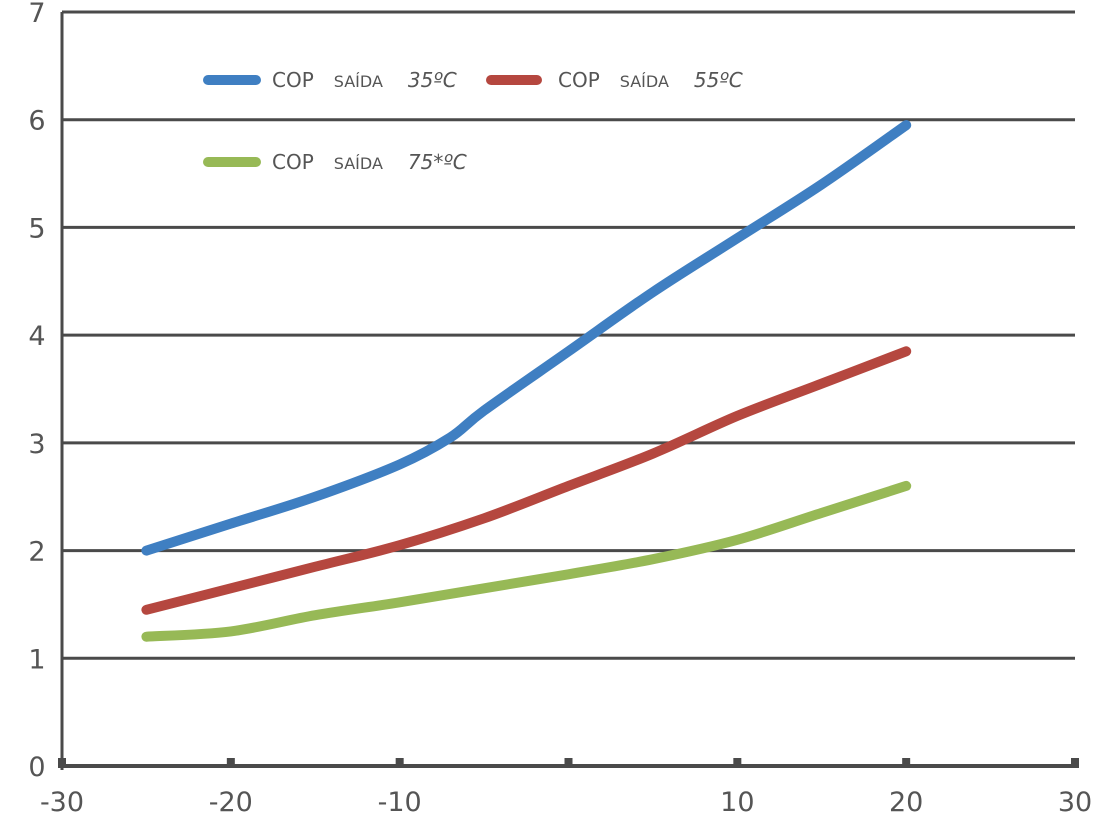 Image resolution: width=1099 pixels, height=819 pixels. I want to click on y-tick-label: 2, so click(36, 552).